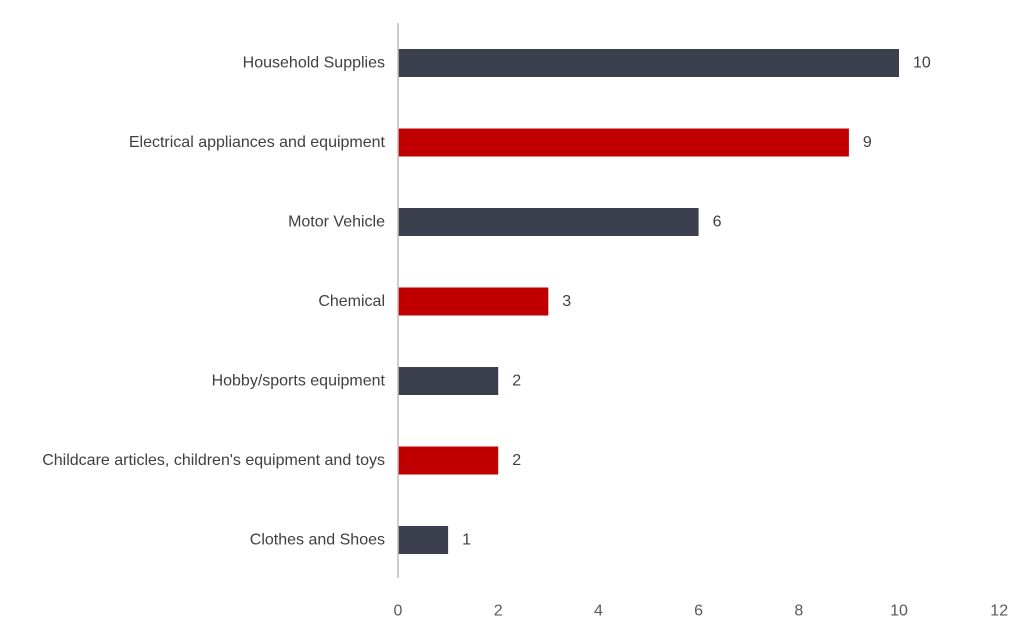 The height and width of the screenshot is (635, 1024). Describe the element at coordinates (516, 381) in the screenshot. I see `data-label-hobby-sports-equipment: 2` at that location.